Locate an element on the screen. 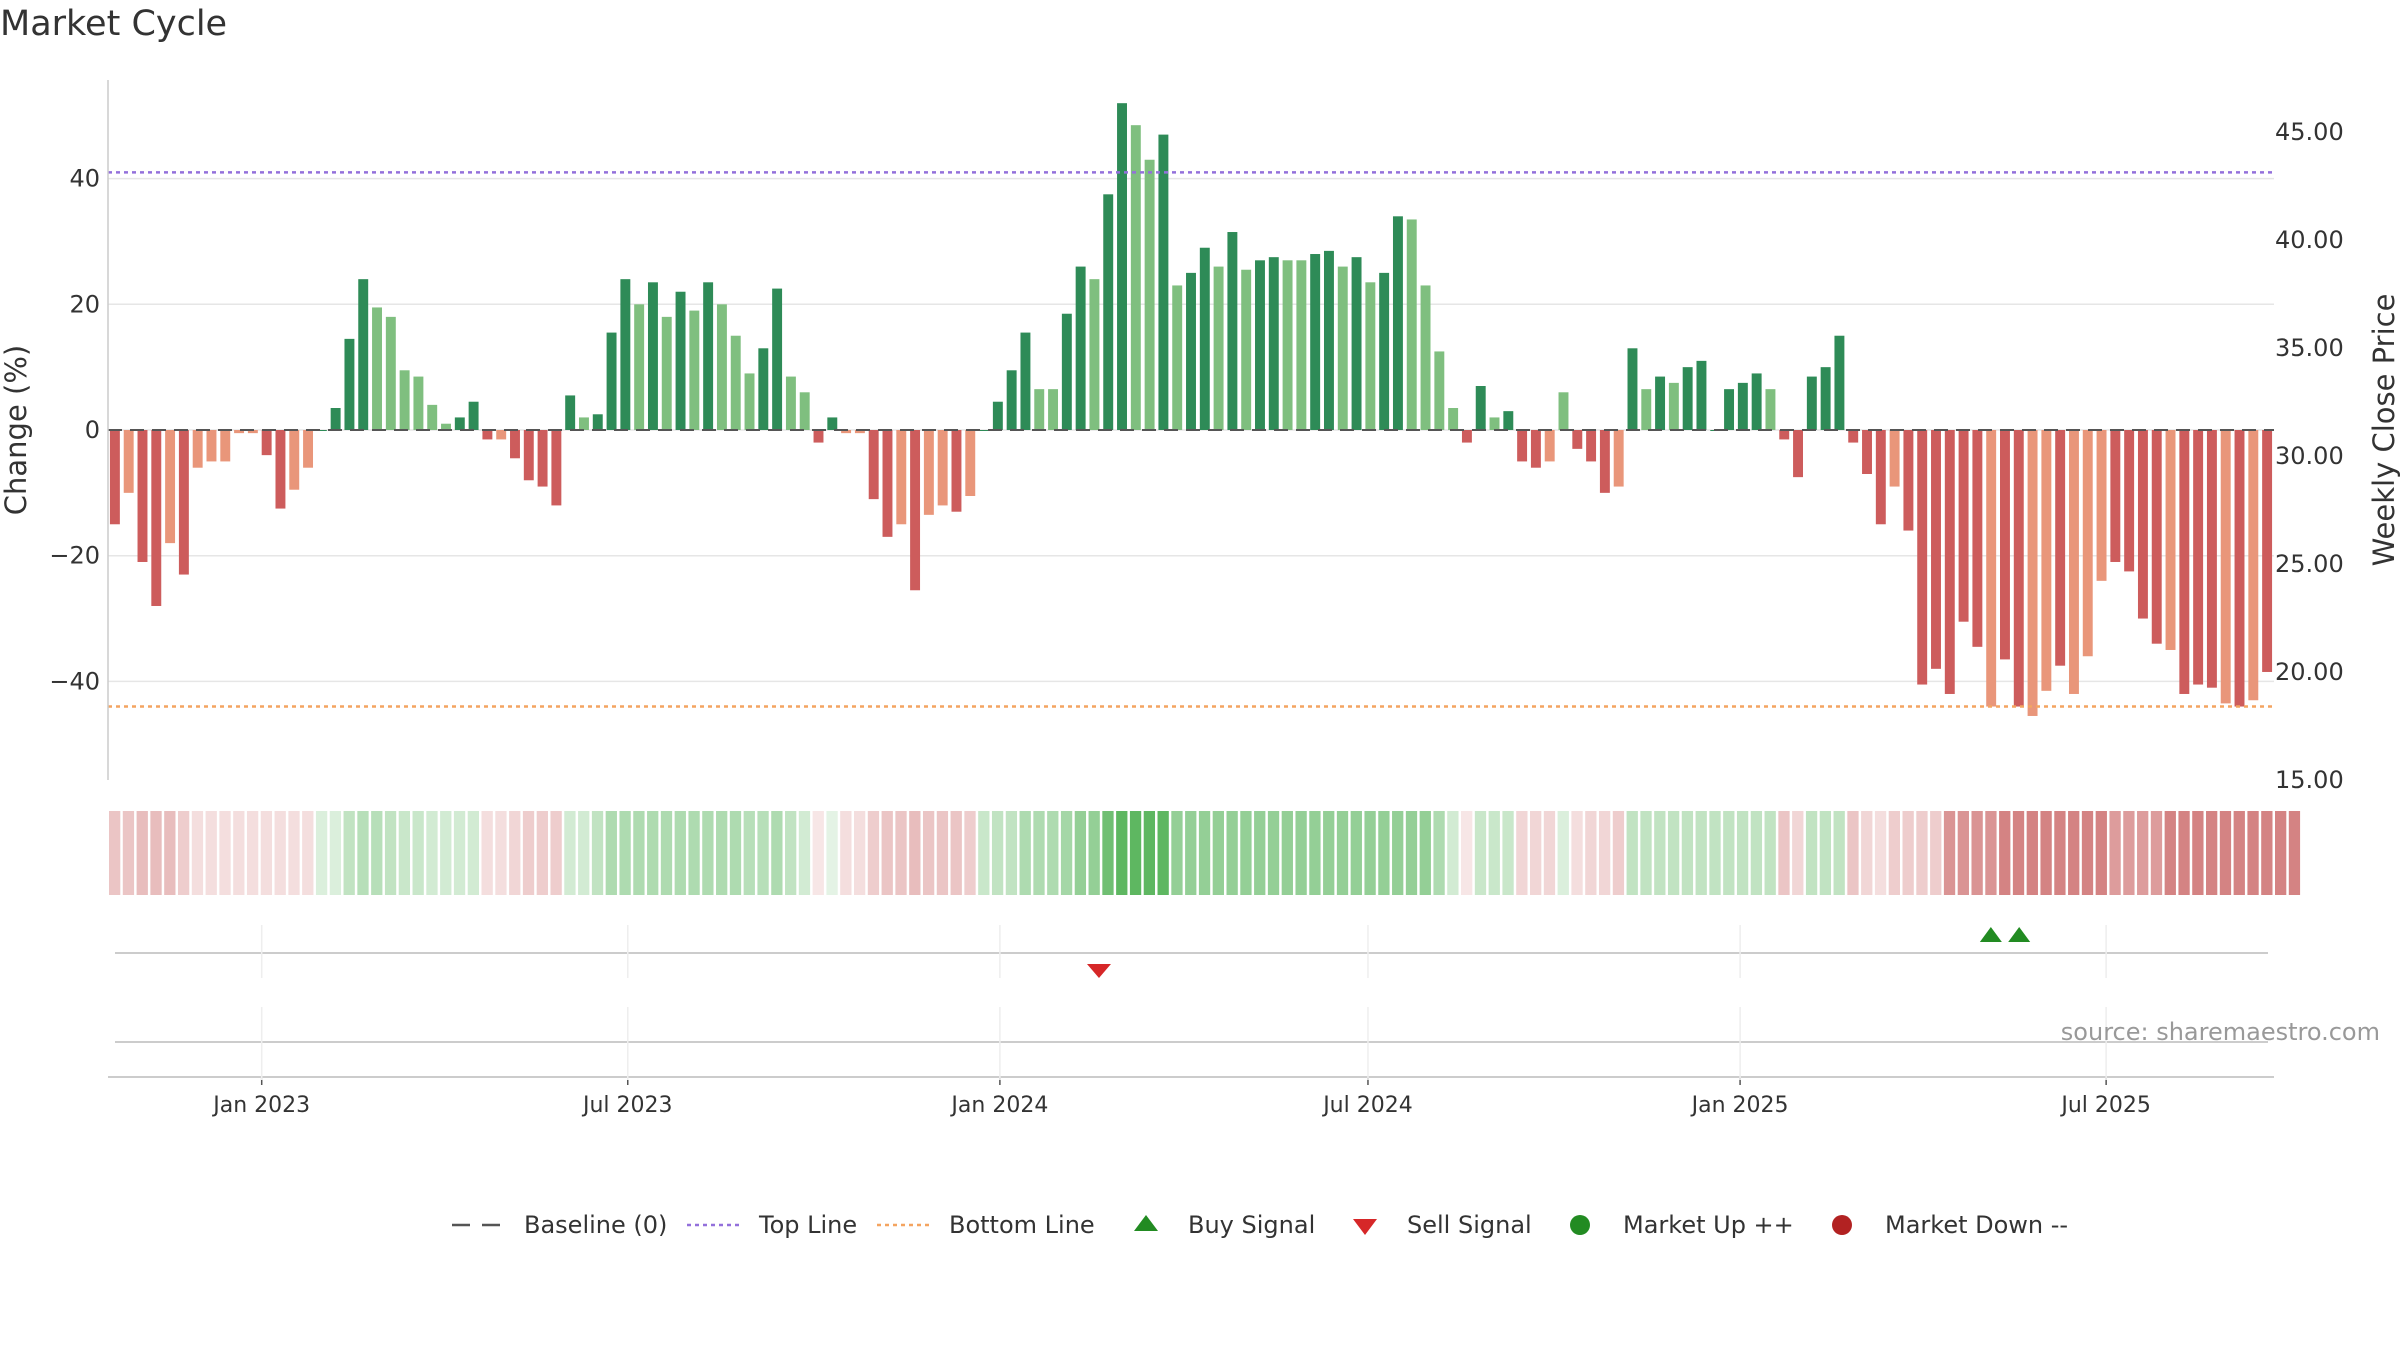  y2-axis-title: Weekly Close Price is located at coordinates (2383, 430).